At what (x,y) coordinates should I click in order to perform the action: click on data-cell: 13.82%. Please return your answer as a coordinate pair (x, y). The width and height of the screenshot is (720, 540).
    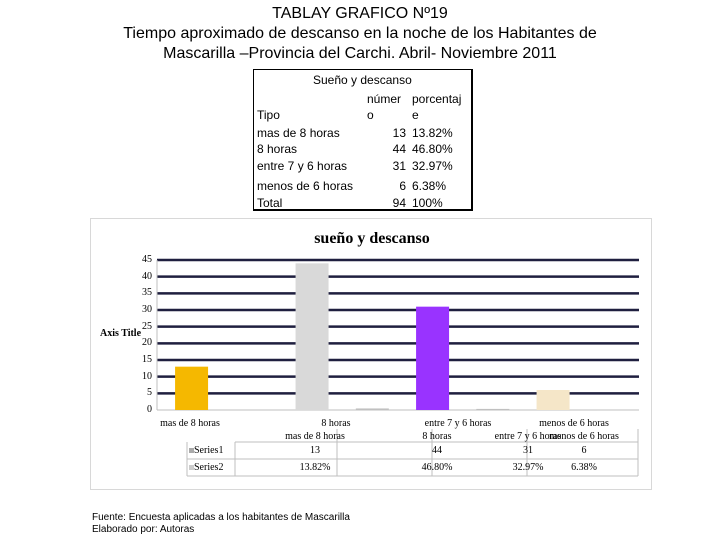
    Looking at the image, I should click on (315, 467).